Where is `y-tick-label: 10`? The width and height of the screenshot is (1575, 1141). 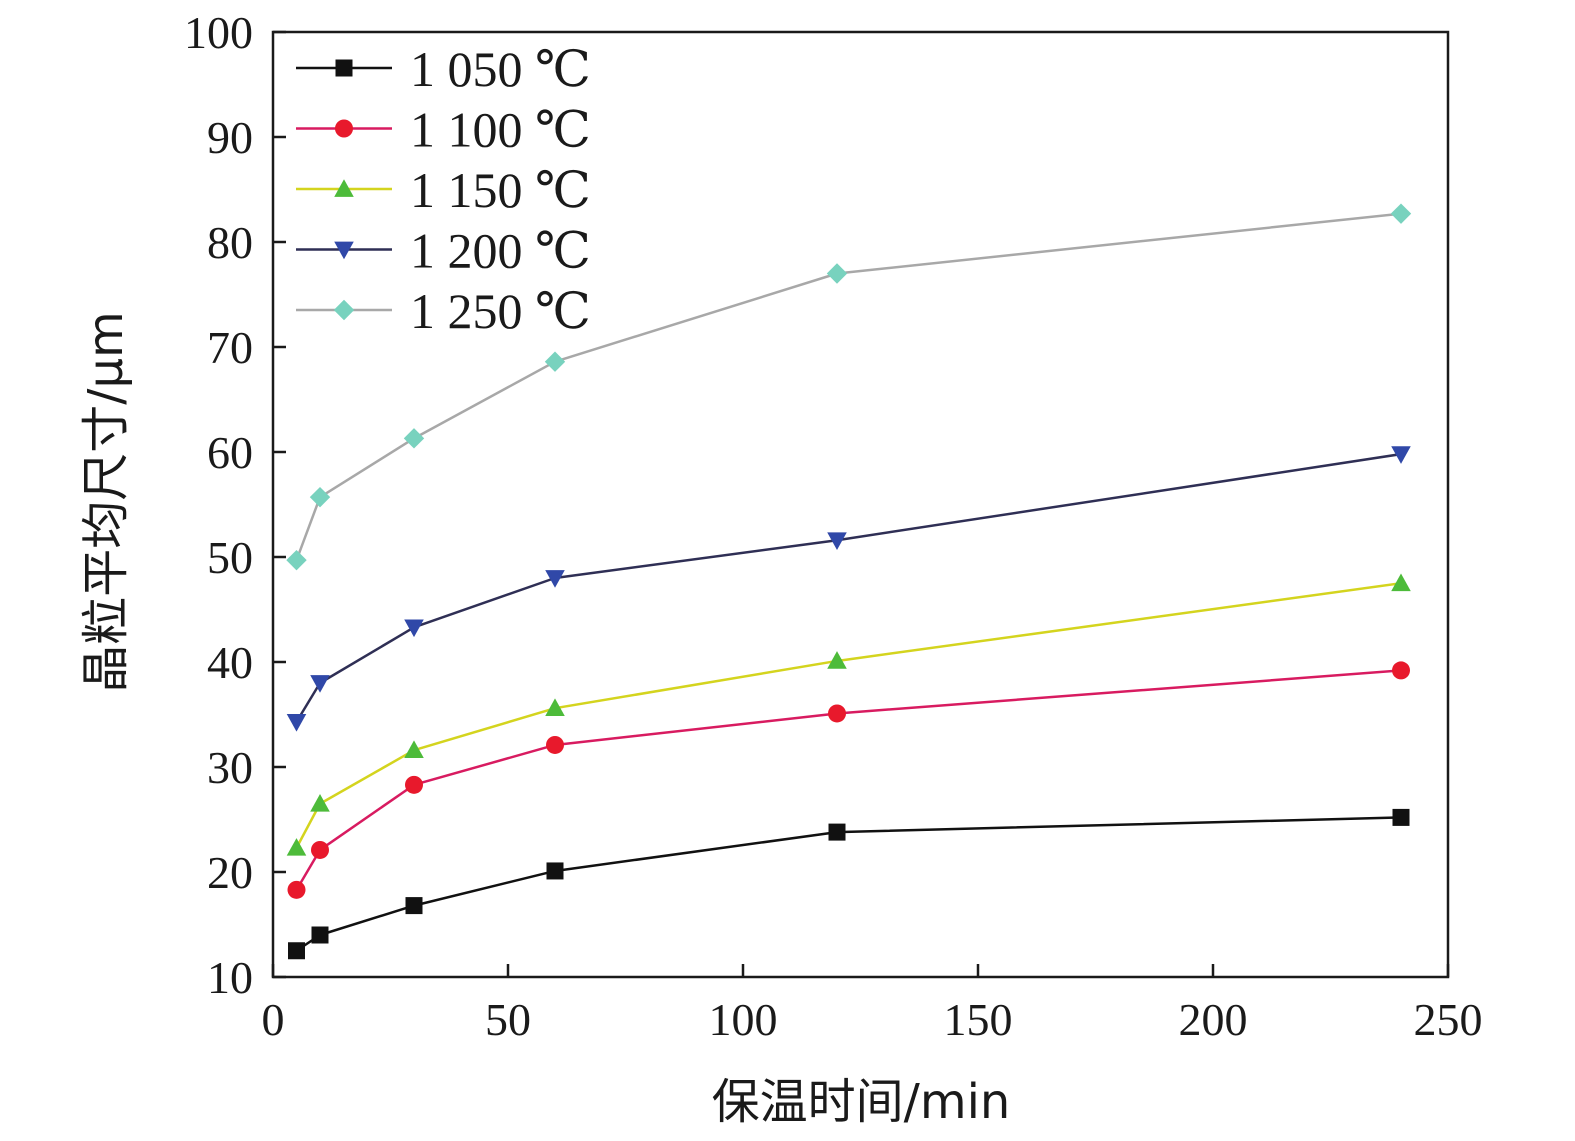
y-tick-label: 10 is located at coordinates (230, 977).